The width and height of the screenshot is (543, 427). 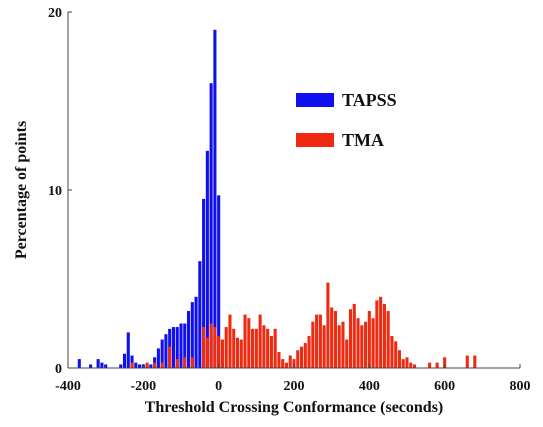 I want to click on y-tick-label: 20, so click(x=55, y=13).